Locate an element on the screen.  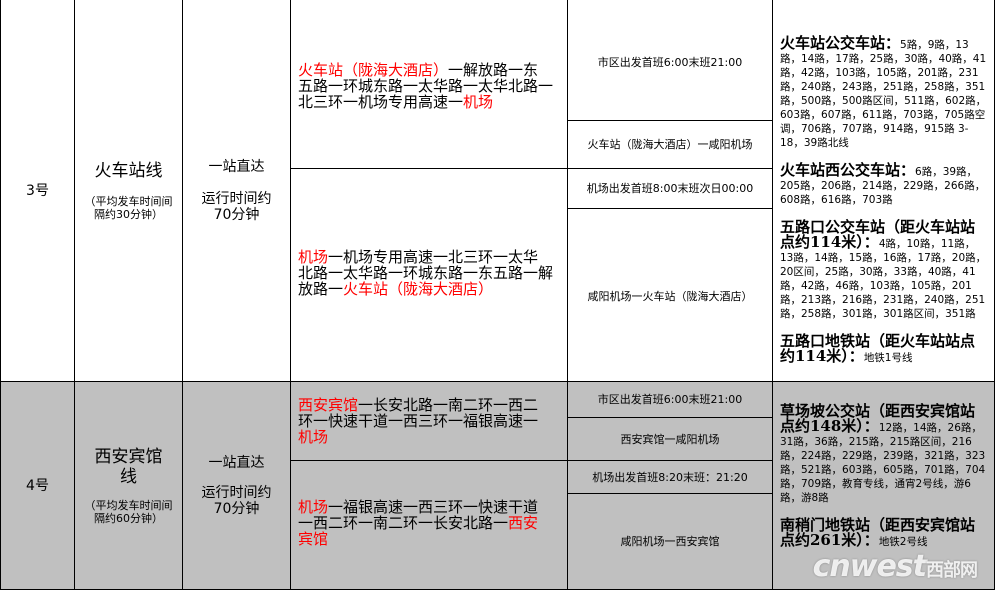
airport-departure-schedule: 机场出发首班8:00末班次日00:00 is located at coordinates (670, 189).